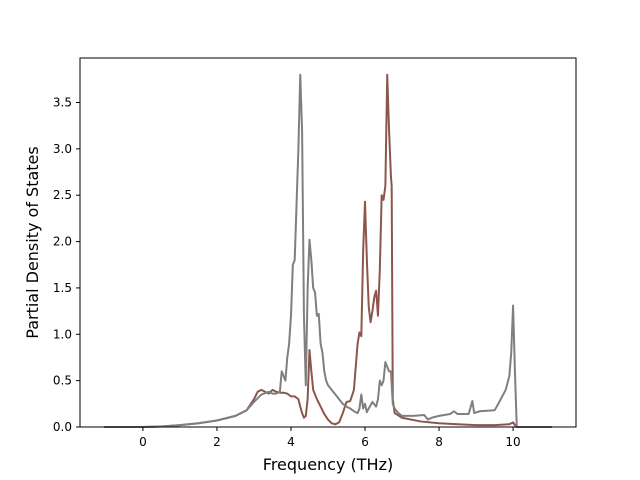 The width and height of the screenshot is (640, 480). I want to click on x-axis-title: Frequency (THz), so click(328, 464).